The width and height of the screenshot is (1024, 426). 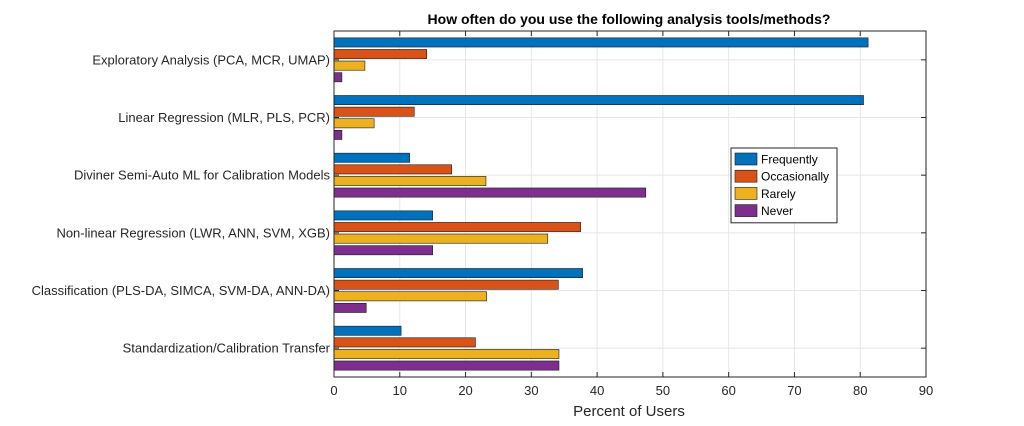 What do you see at coordinates (531, 390) in the screenshot?
I see `x-tick-label: 30` at bounding box center [531, 390].